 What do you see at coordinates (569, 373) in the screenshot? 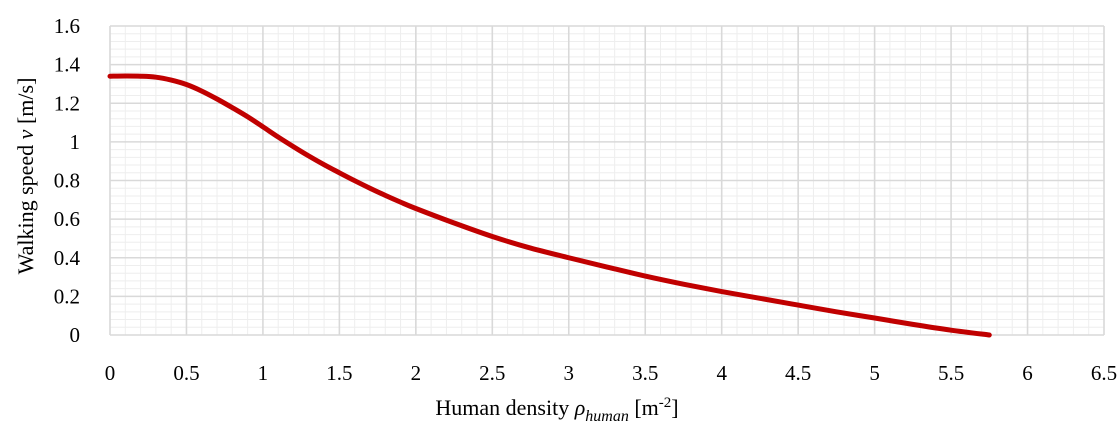
I see `x-tick-label: 3` at bounding box center [569, 373].